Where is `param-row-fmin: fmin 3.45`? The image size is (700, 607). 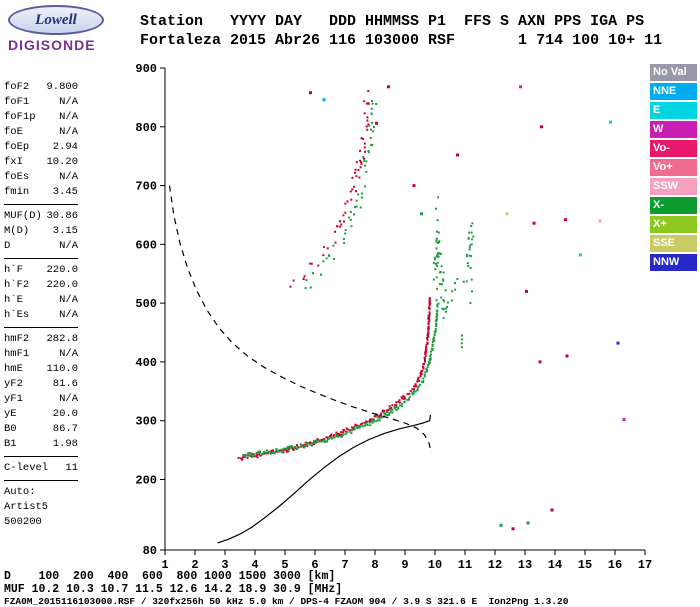
param-row-fmin: fmin 3.45 is located at coordinates (41, 192).